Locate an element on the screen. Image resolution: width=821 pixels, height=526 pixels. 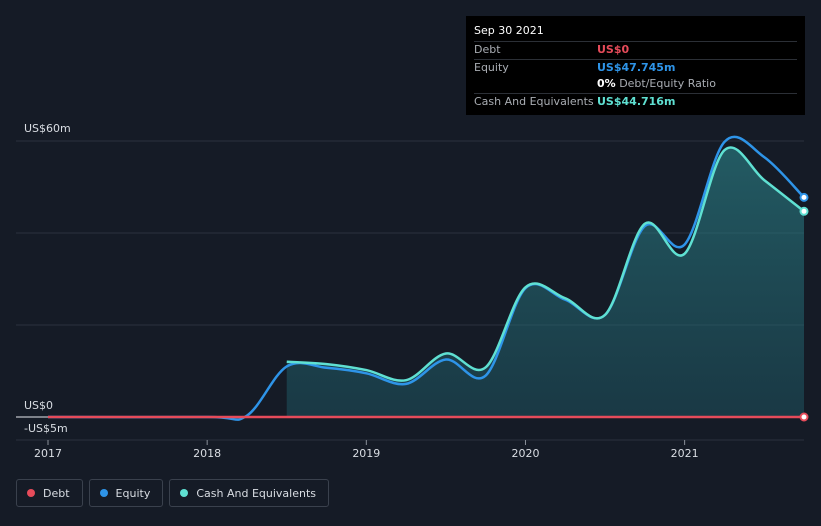
x-tick-label: 2017 is located at coordinates (48, 453).